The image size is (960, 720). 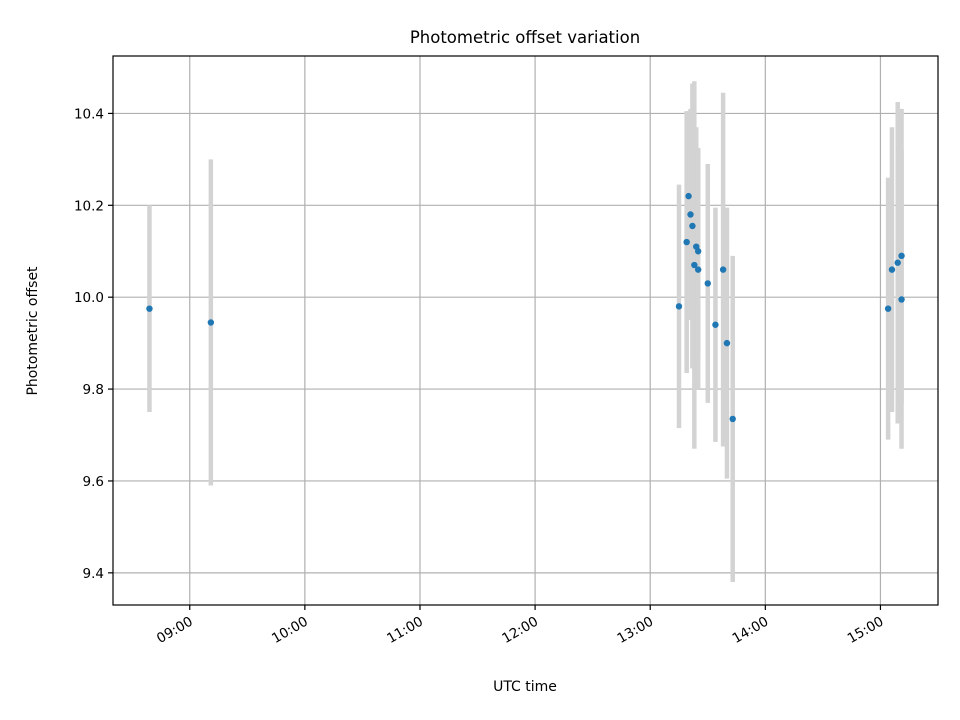 What do you see at coordinates (751, 630) in the screenshot?
I see `x-tick-label: 14:00` at bounding box center [751, 630].